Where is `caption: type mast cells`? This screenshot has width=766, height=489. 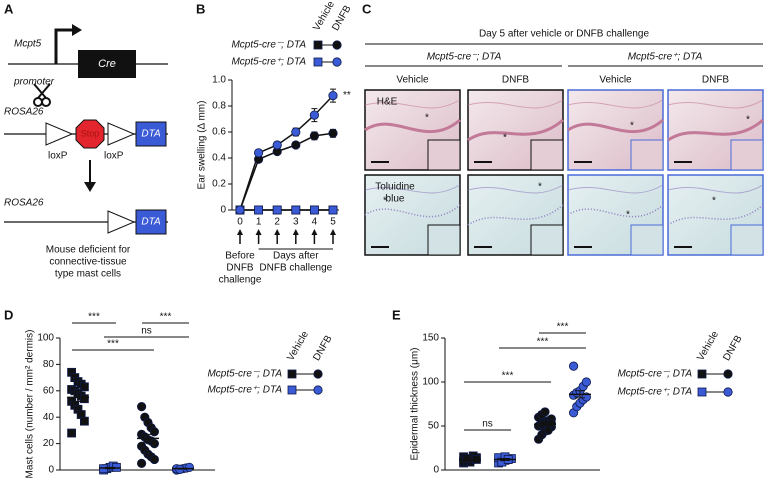
caption: type mast cells is located at coordinates (88, 274).